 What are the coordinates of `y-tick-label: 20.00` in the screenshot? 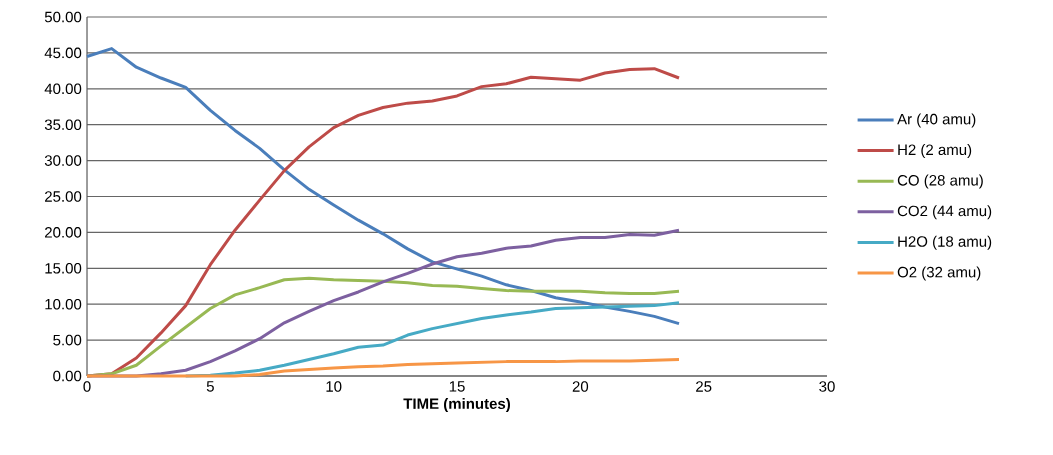 It's located at (63, 232).